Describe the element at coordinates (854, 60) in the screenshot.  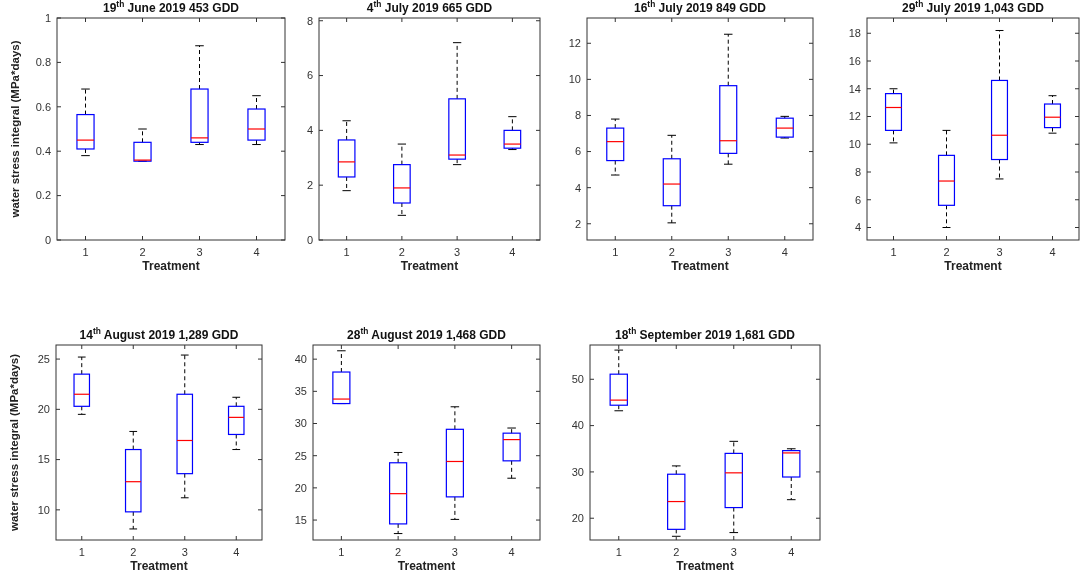
I see `y-tick-label: 16` at that location.